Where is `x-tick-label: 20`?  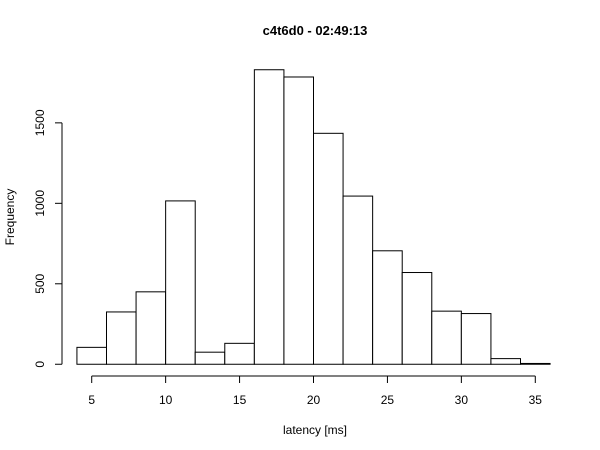 x-tick-label: 20 is located at coordinates (314, 400).